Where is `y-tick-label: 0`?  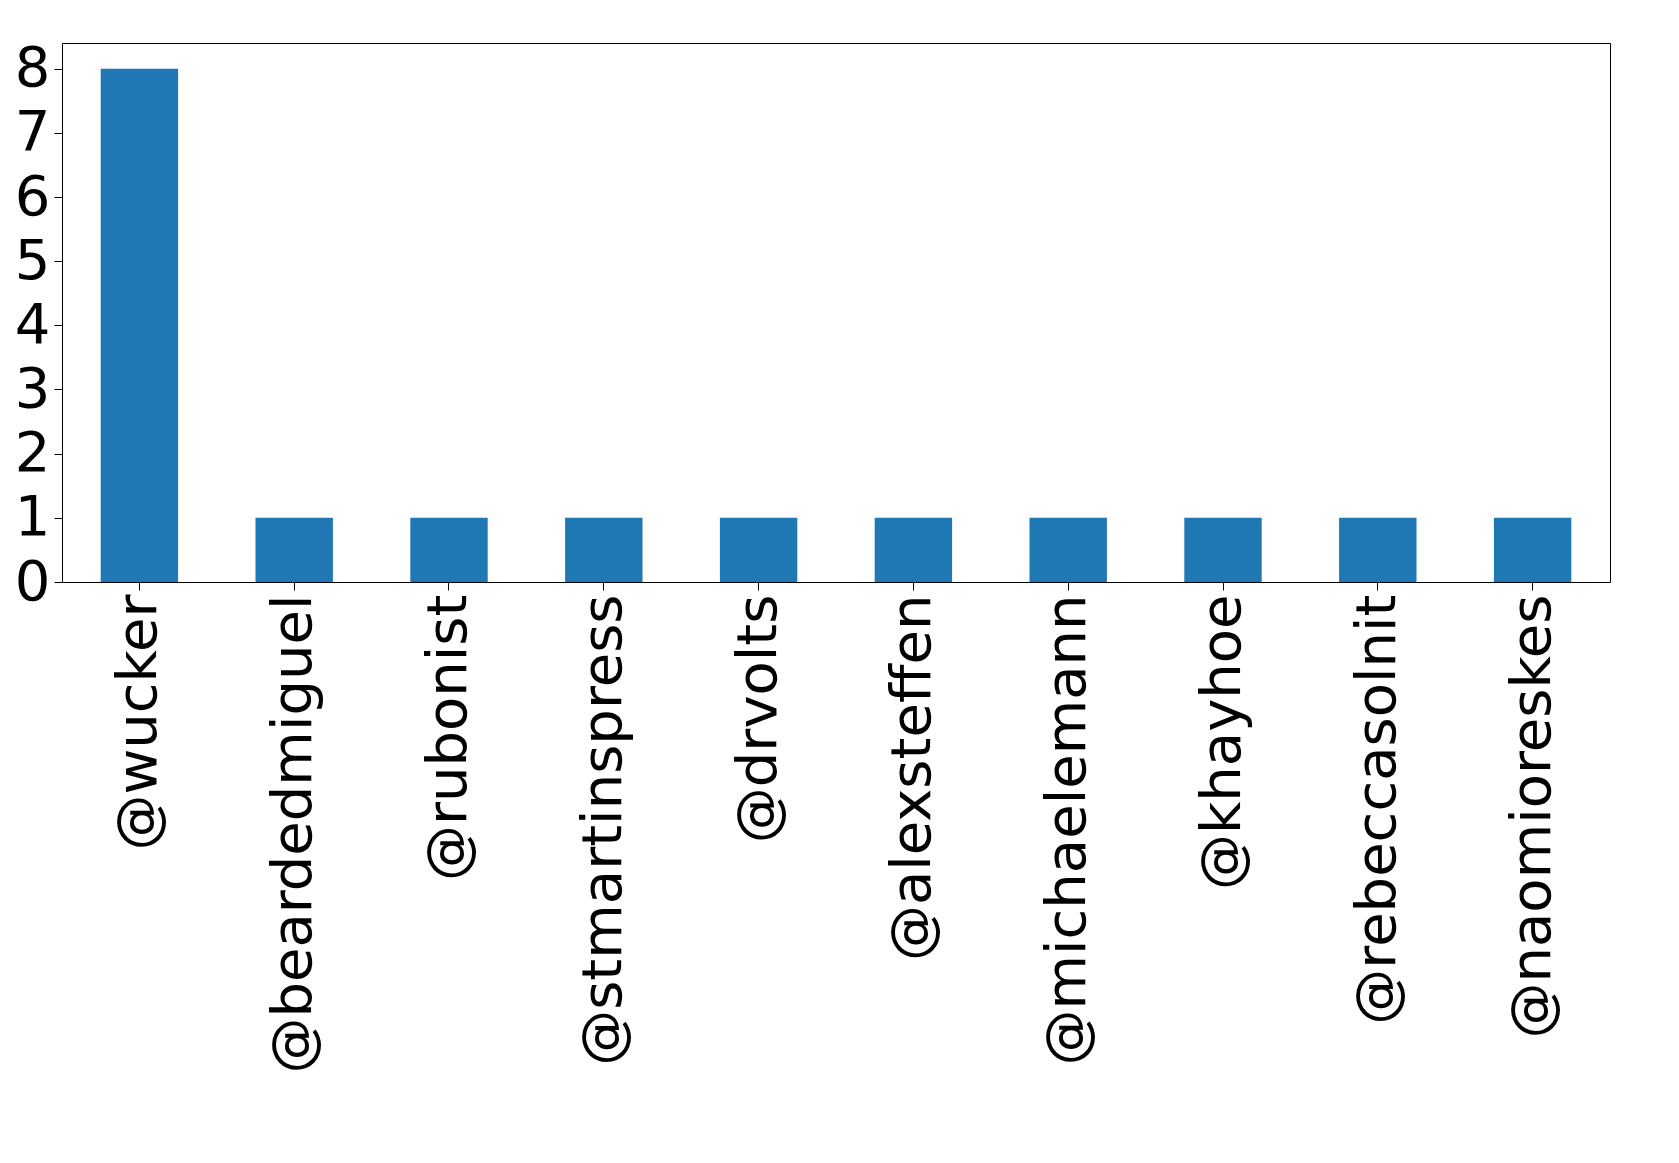
y-tick-label: 0 is located at coordinates (32, 580).